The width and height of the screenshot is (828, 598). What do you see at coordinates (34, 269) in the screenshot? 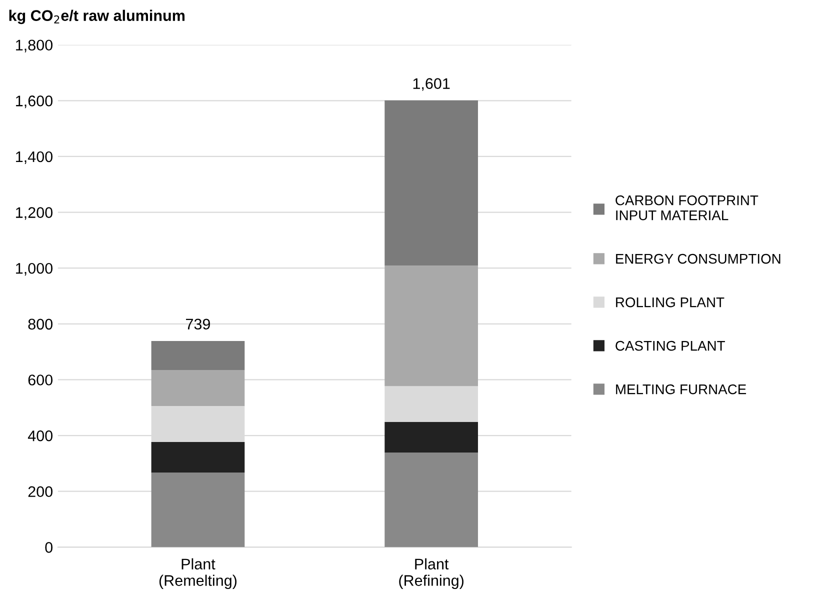
I see `y-tick-label: 1,000` at bounding box center [34, 269].